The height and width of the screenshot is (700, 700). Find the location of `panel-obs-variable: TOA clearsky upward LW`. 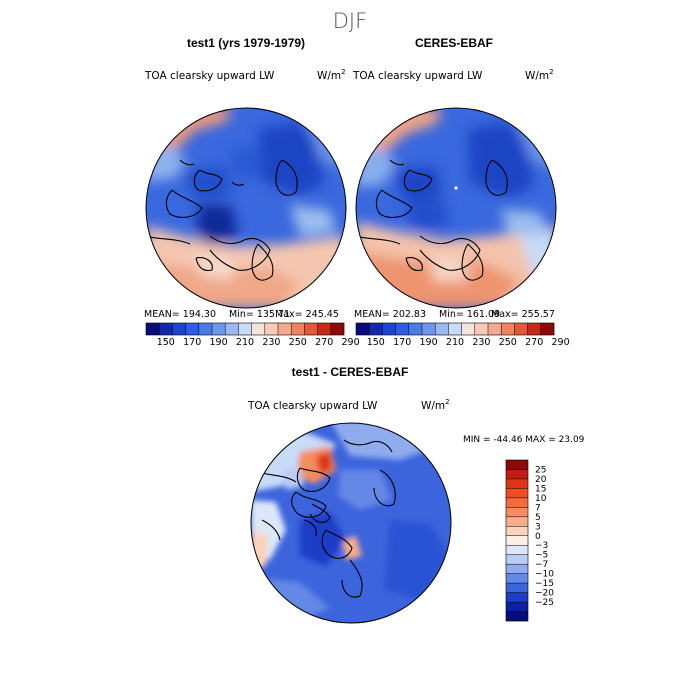

panel-obs-variable: TOA clearsky upward LW is located at coordinates (417, 76).